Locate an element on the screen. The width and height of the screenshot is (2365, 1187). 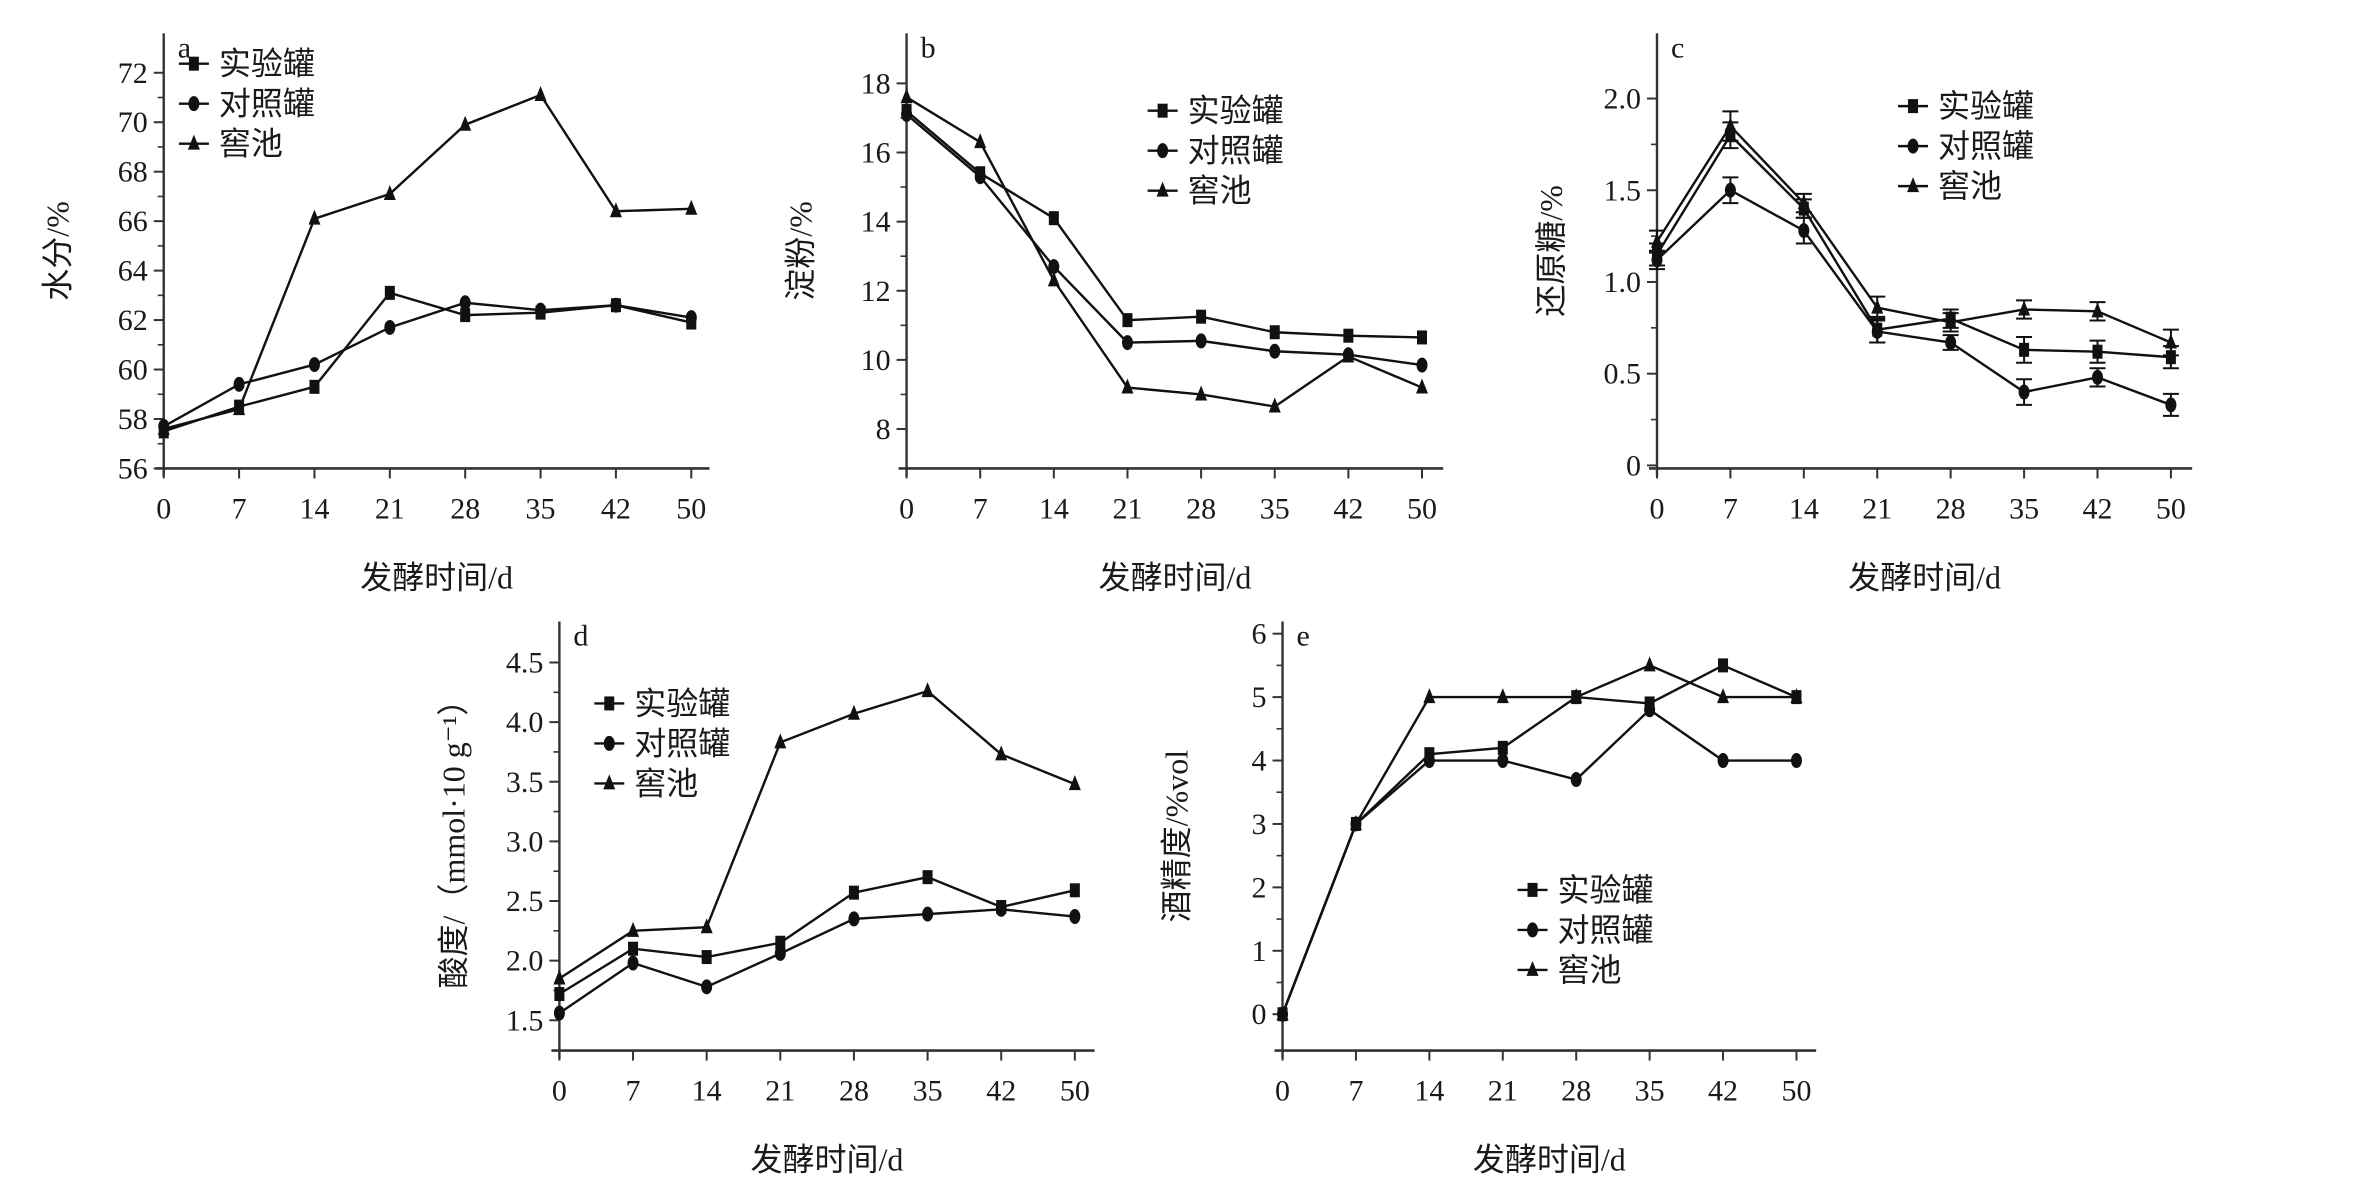
y-tick-label: 72 is located at coordinates (133, 73).